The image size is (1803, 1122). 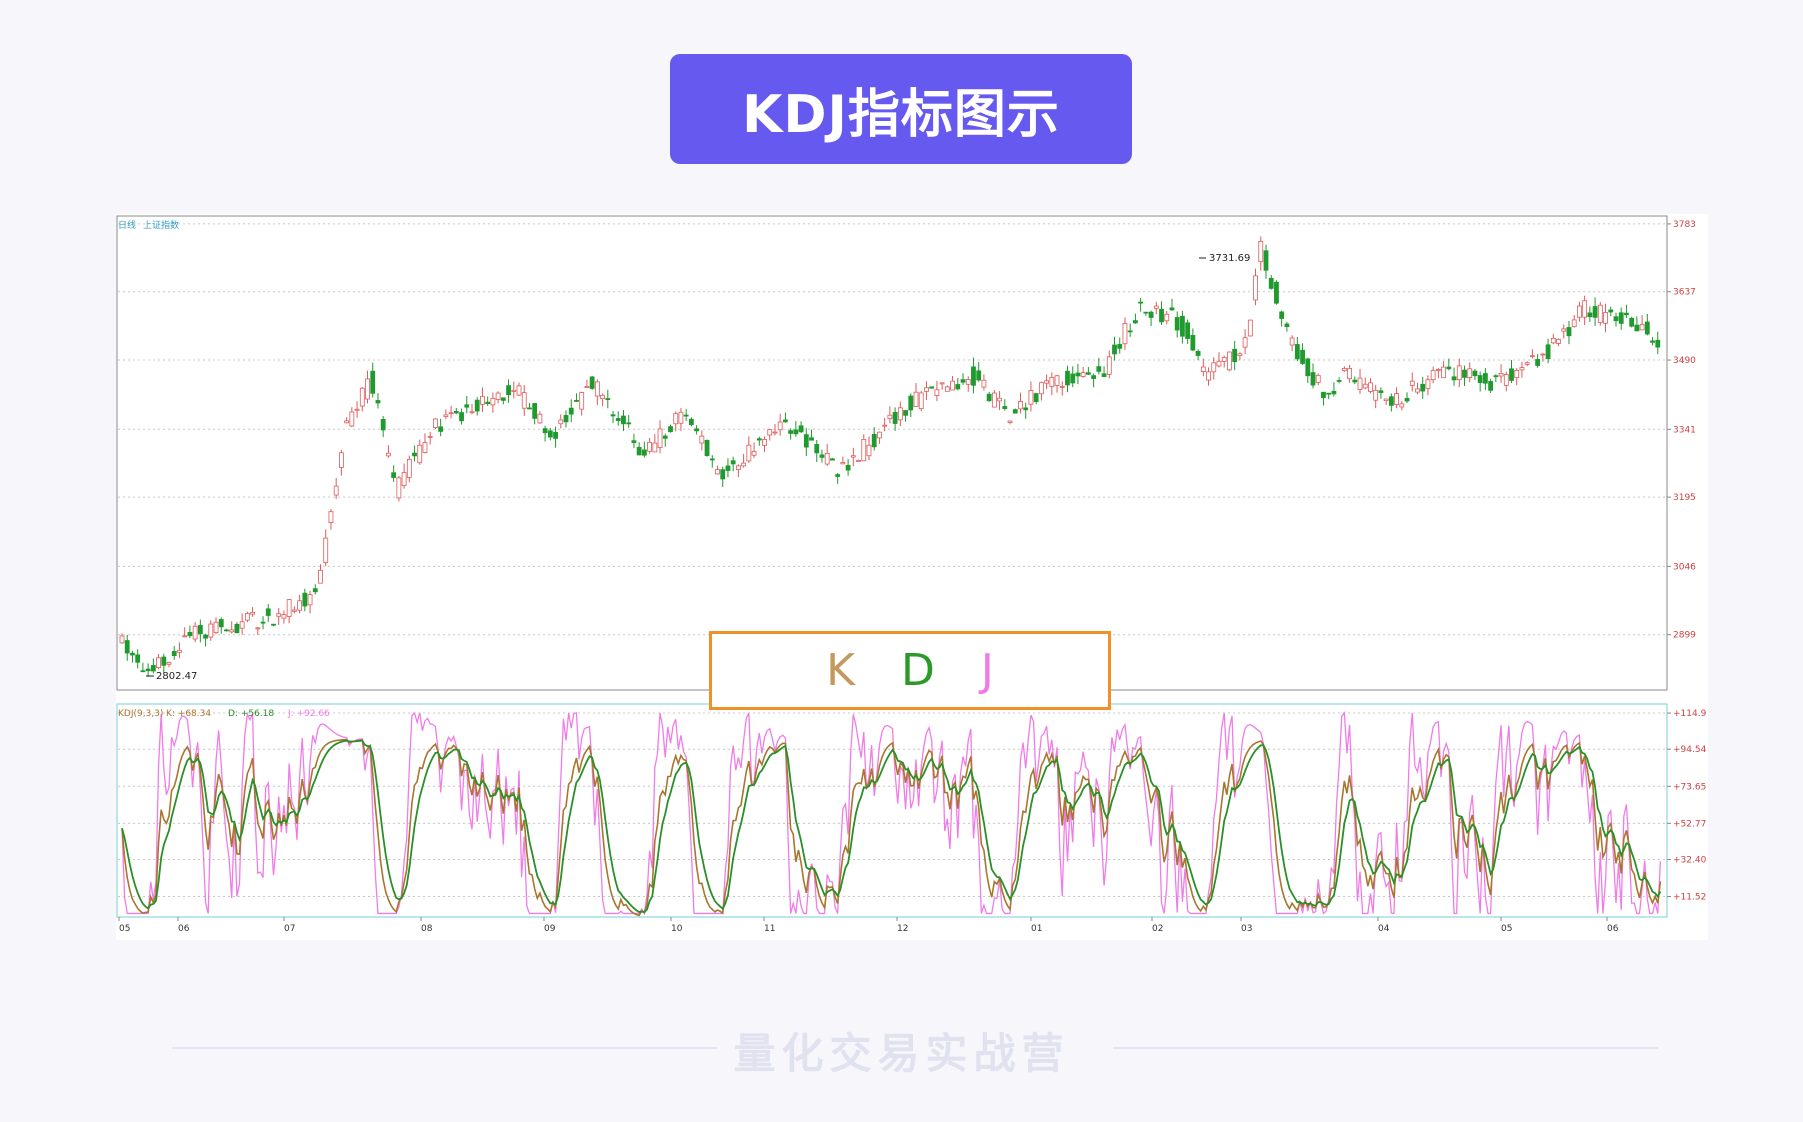 What do you see at coordinates (1684, 430) in the screenshot?
I see `price-tick-label: 3341` at bounding box center [1684, 430].